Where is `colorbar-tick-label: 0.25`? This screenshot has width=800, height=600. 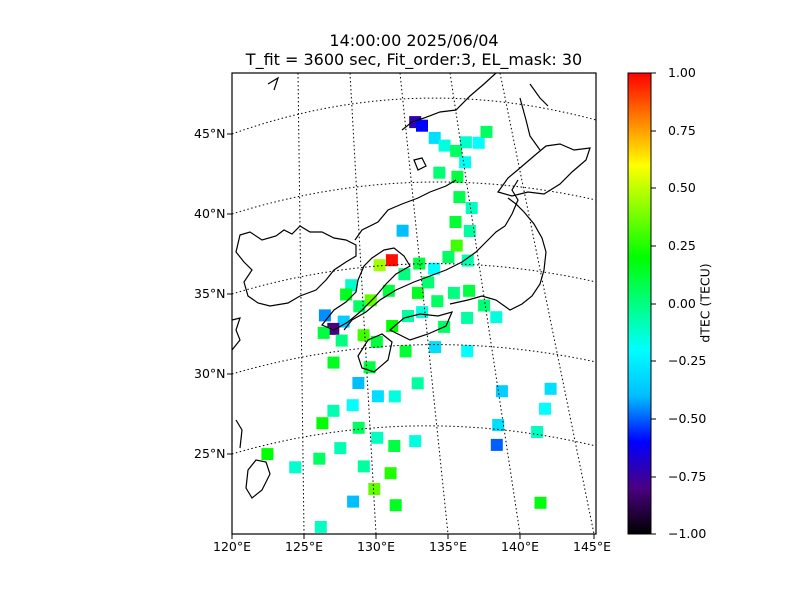 colorbar-tick-label: 0.25 is located at coordinates (682, 245).